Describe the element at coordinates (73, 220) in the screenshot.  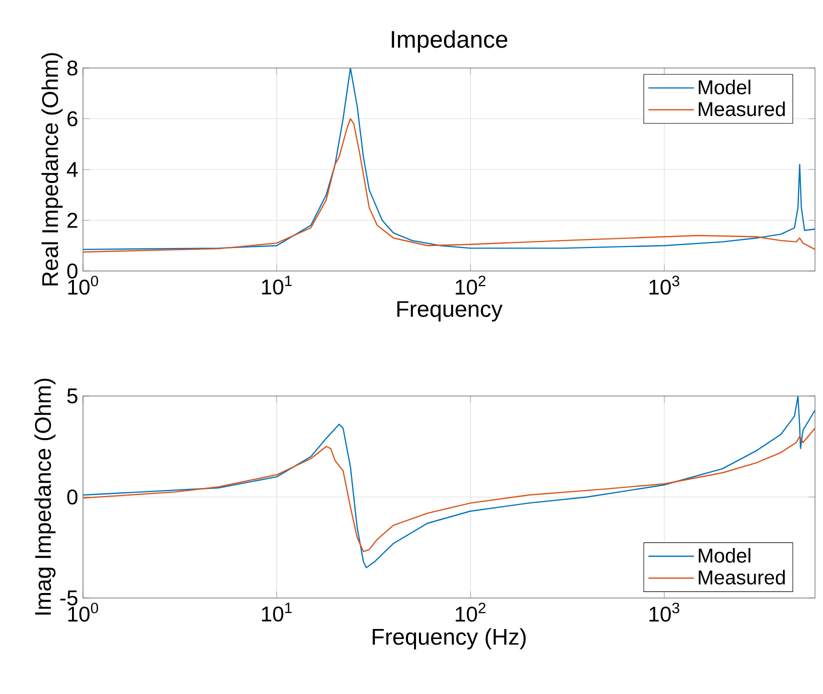
I see `y-tick-label: 2` at that location.